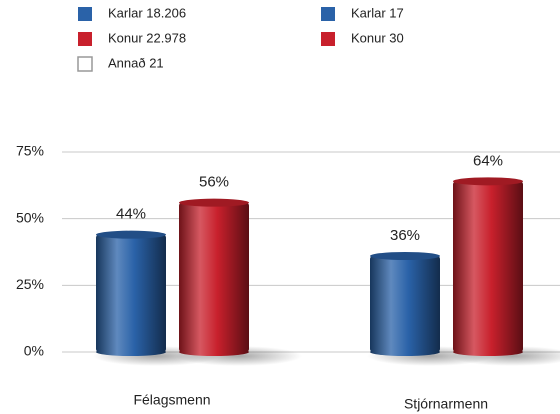 The height and width of the screenshot is (414, 560). I want to click on y-tick-label: 0%, so click(34, 351).